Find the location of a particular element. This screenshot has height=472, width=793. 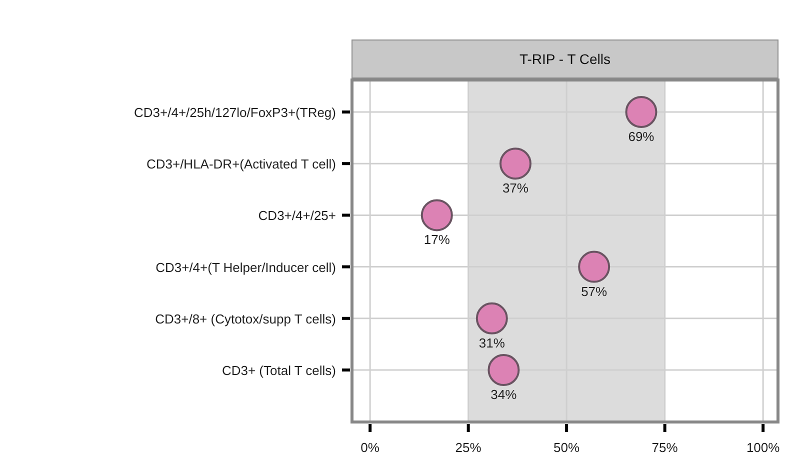

y-tick-label: CD3+/4+/25h/127lo/FoxP3+(TReg) is located at coordinates (235, 112).